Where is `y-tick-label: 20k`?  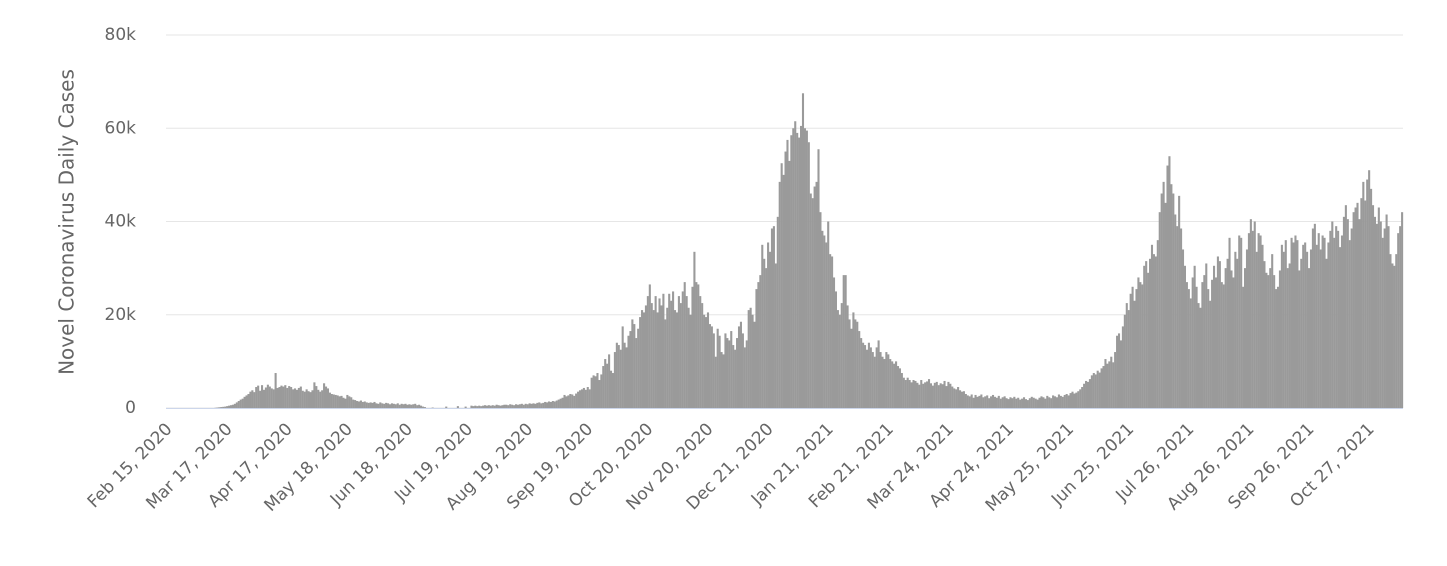
y-tick-label: 20k is located at coordinates (121, 315).